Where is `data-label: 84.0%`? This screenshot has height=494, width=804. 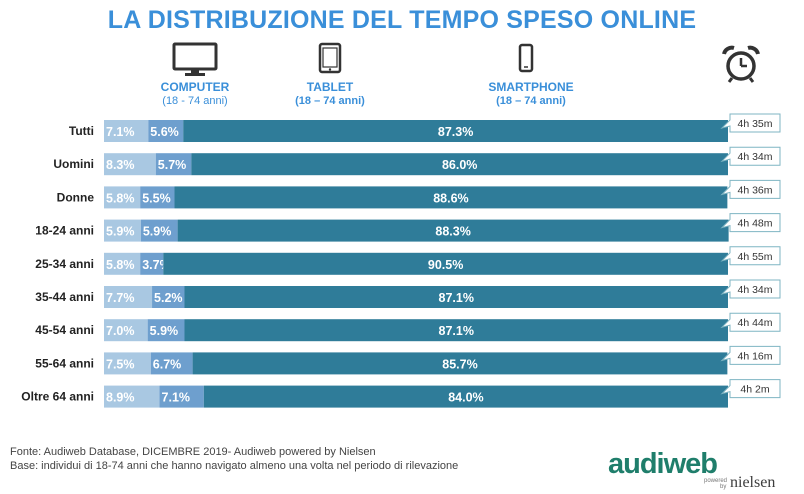
data-label: 84.0% is located at coordinates (465, 398).